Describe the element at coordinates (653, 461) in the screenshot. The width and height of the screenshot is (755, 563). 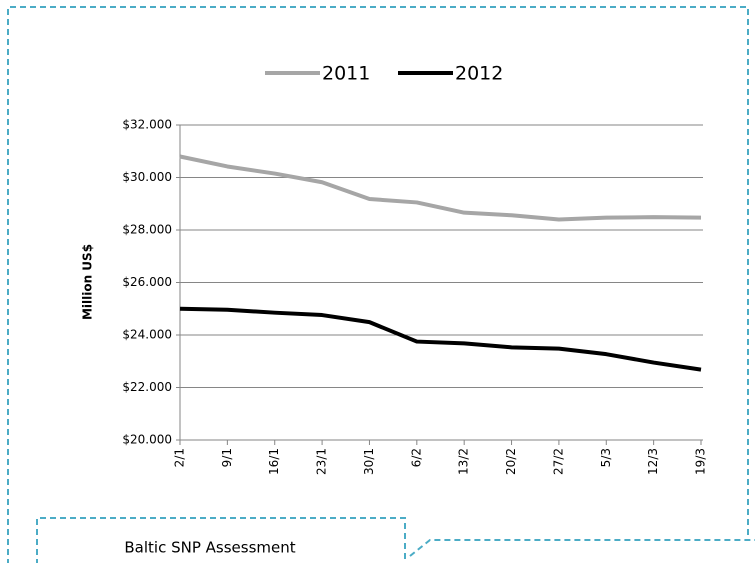
I see `x-tick-label: 12/3` at that location.